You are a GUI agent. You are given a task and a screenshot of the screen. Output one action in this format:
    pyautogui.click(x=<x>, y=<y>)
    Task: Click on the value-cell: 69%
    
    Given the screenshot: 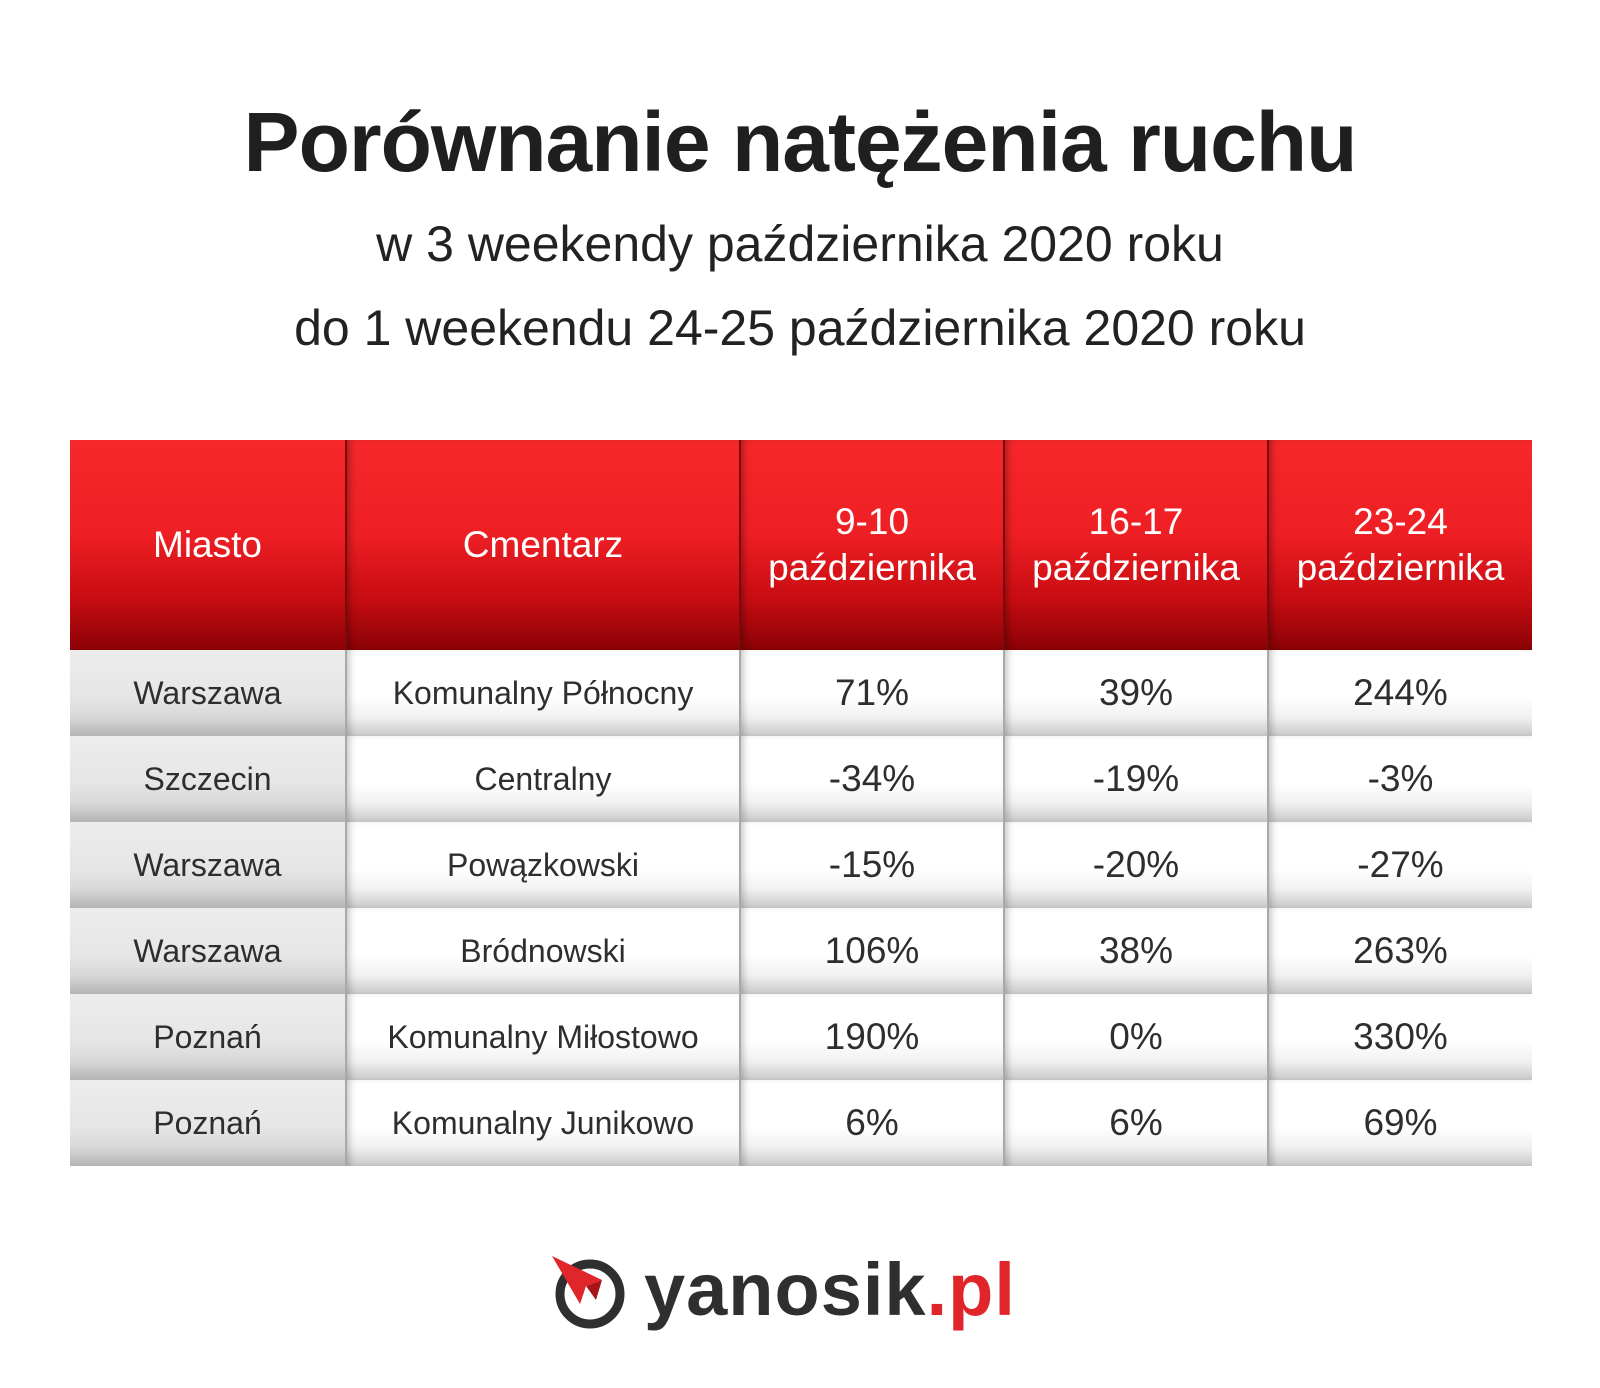 What is the action you would take?
    pyautogui.click(x=1399, y=1123)
    